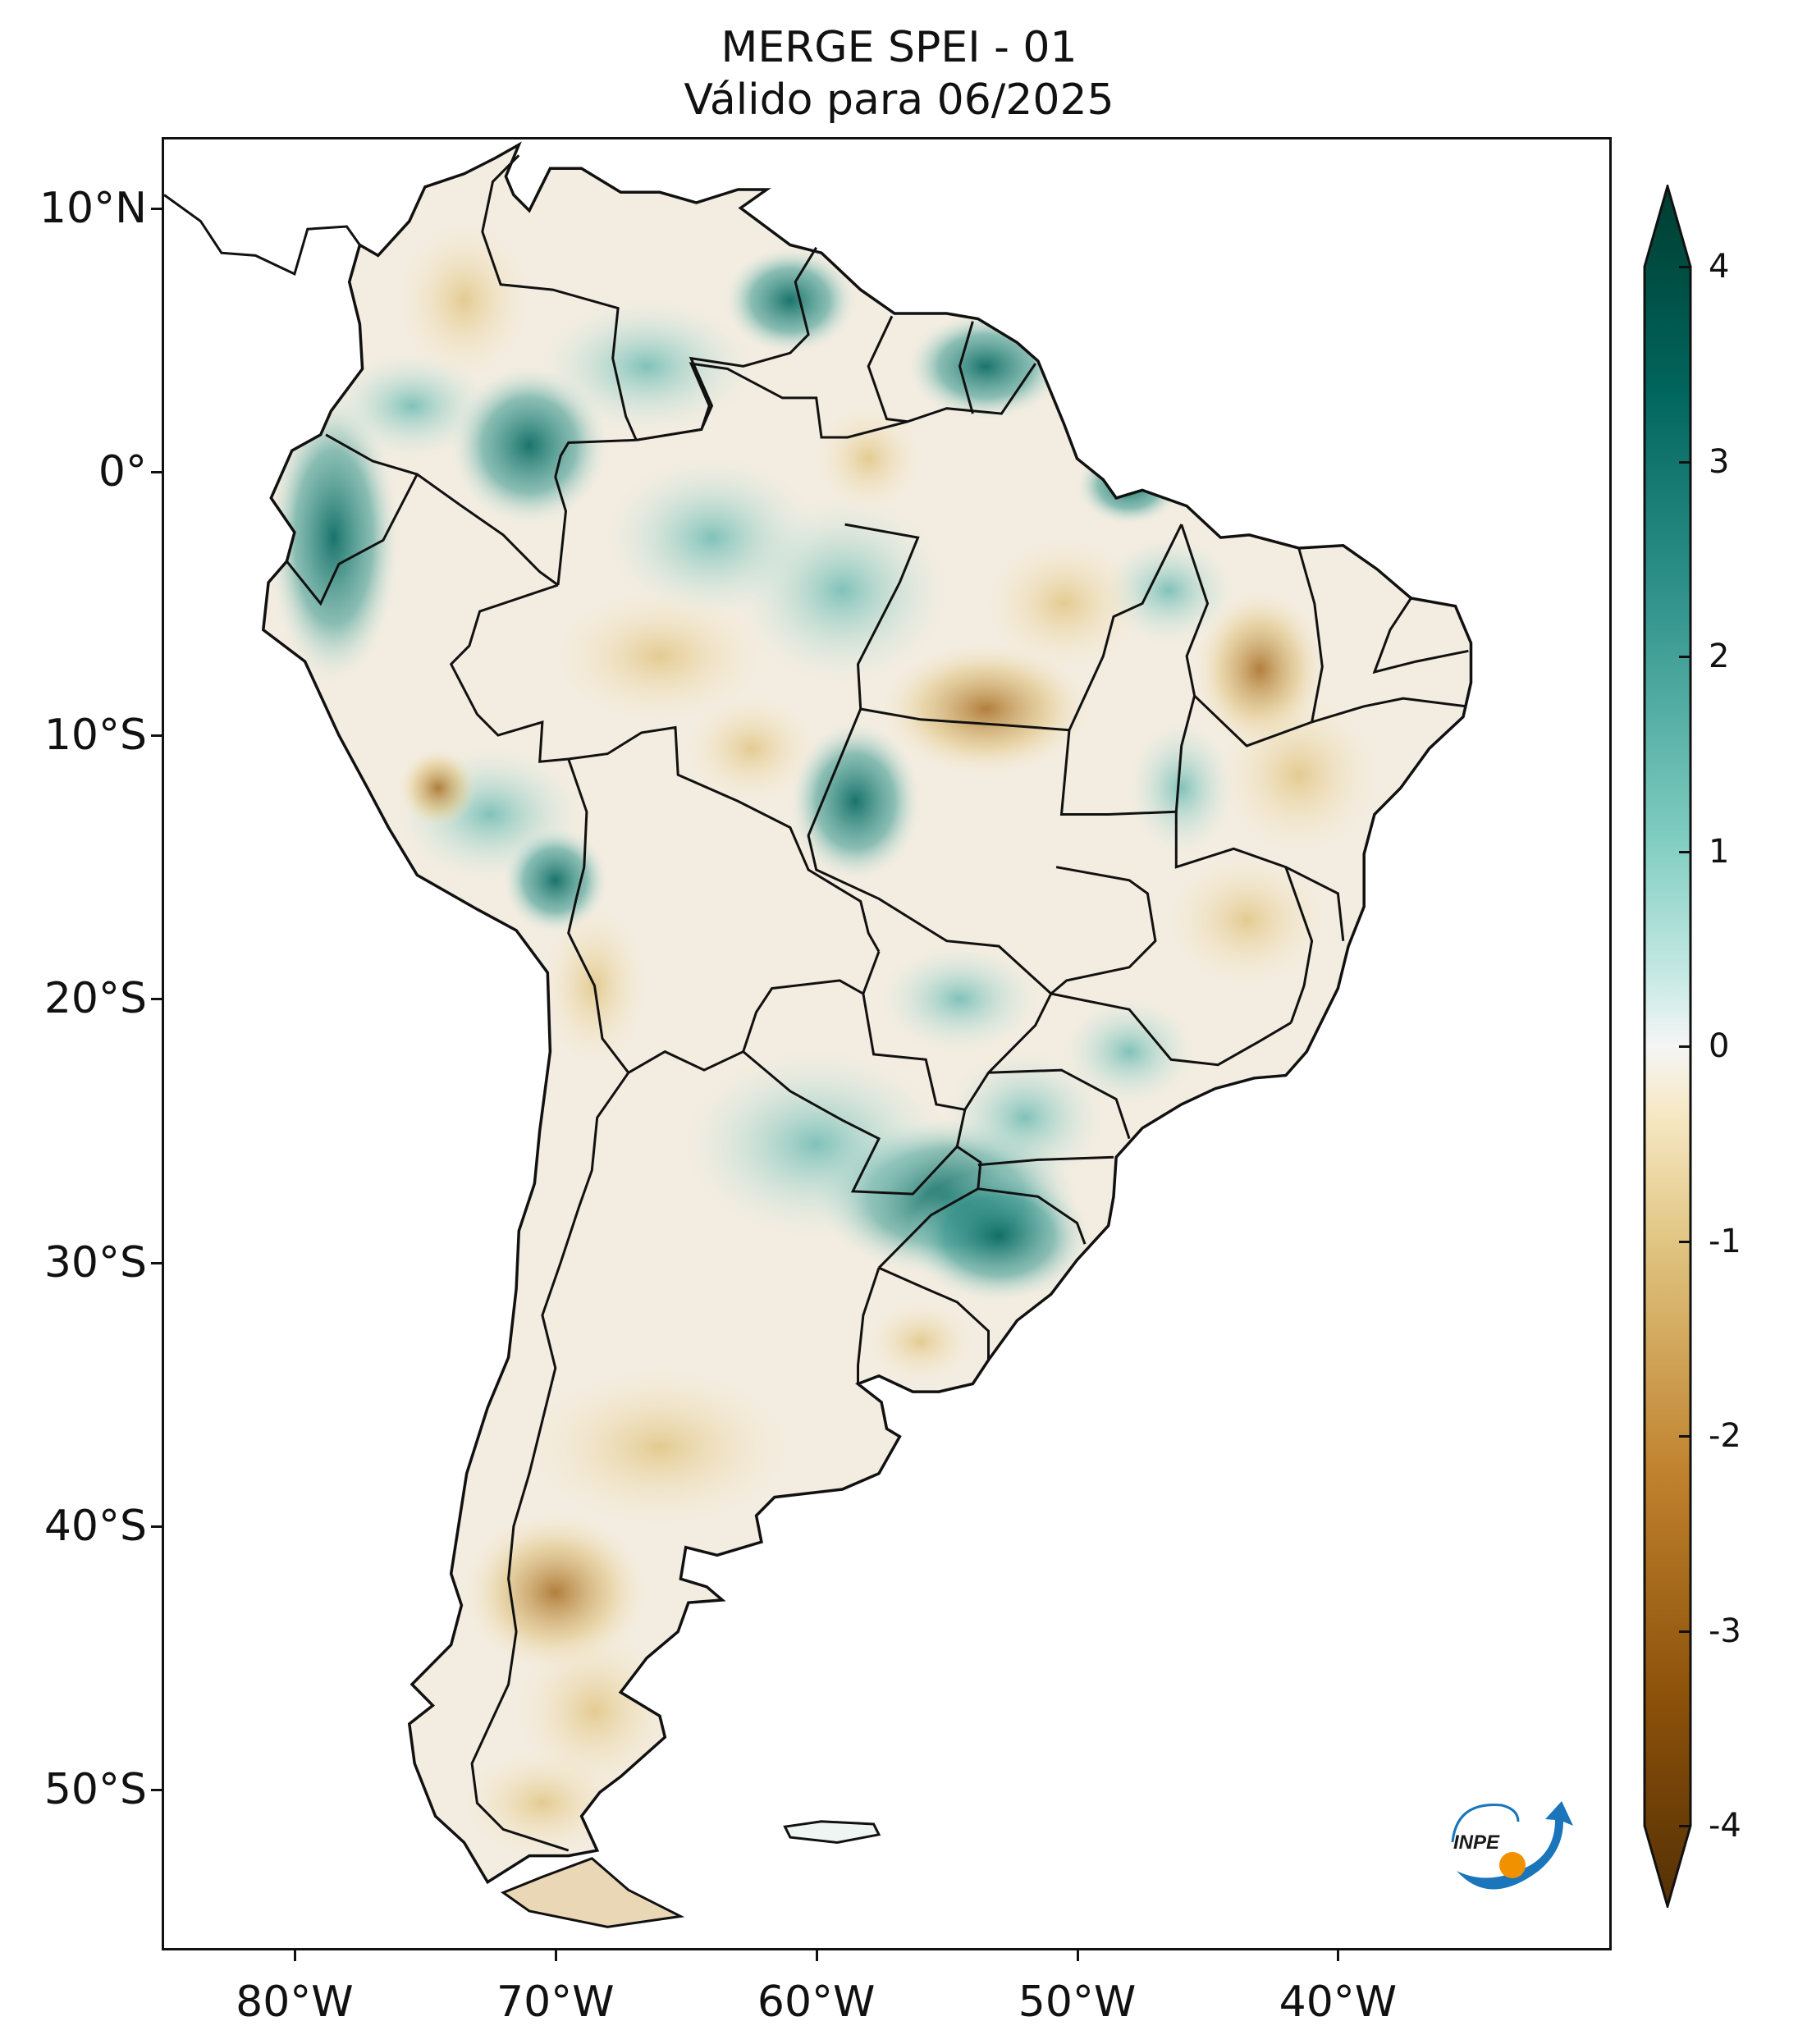 The width and height of the screenshot is (1798, 2044). I want to click on longitude-label: 40°W, so click(1338, 2003).